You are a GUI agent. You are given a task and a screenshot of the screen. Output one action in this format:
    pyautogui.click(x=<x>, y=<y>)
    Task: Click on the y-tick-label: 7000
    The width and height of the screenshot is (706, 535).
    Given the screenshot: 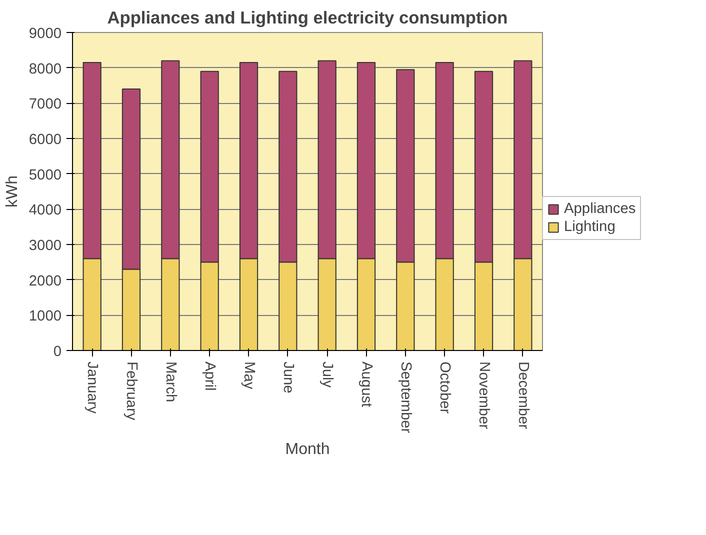 What is the action you would take?
    pyautogui.click(x=45, y=104)
    